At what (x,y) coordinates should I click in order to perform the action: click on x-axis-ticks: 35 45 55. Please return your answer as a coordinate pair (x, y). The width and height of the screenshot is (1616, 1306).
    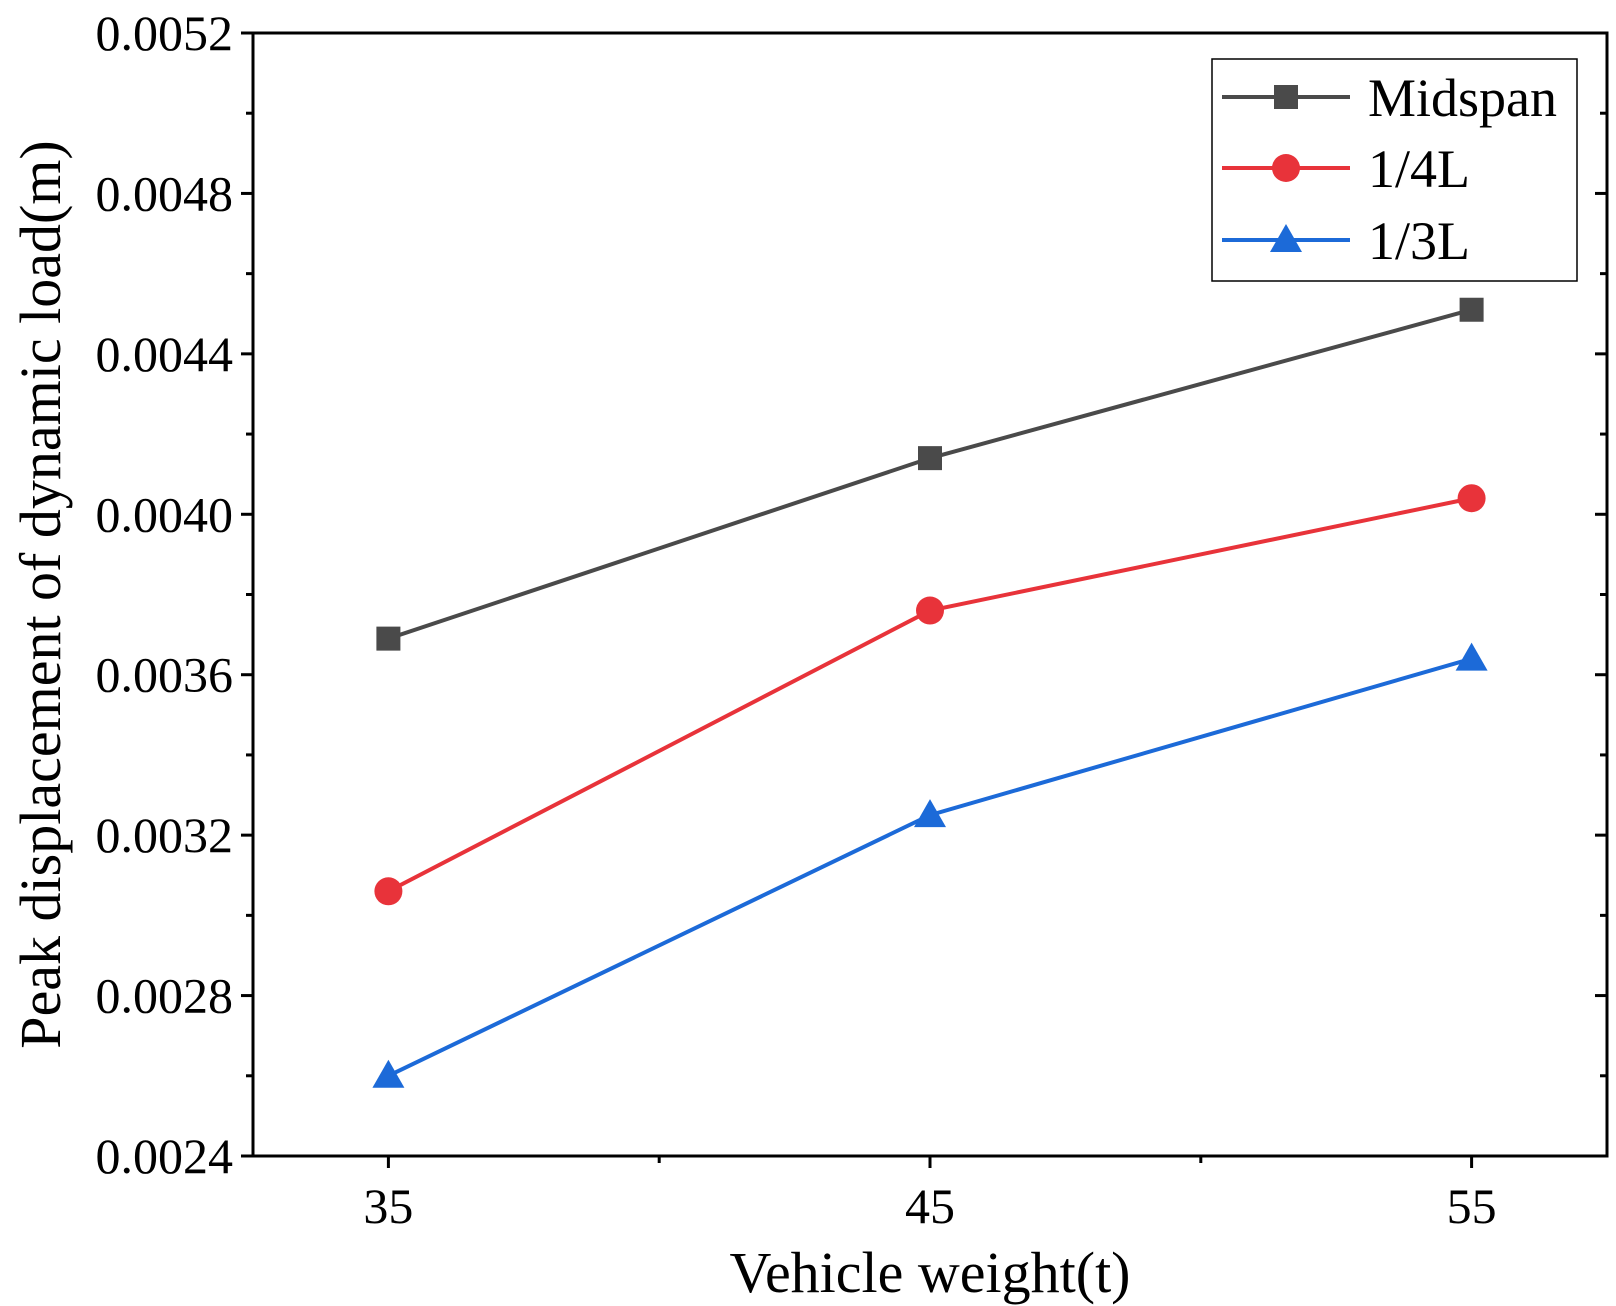
    Looking at the image, I should click on (930, 1195).